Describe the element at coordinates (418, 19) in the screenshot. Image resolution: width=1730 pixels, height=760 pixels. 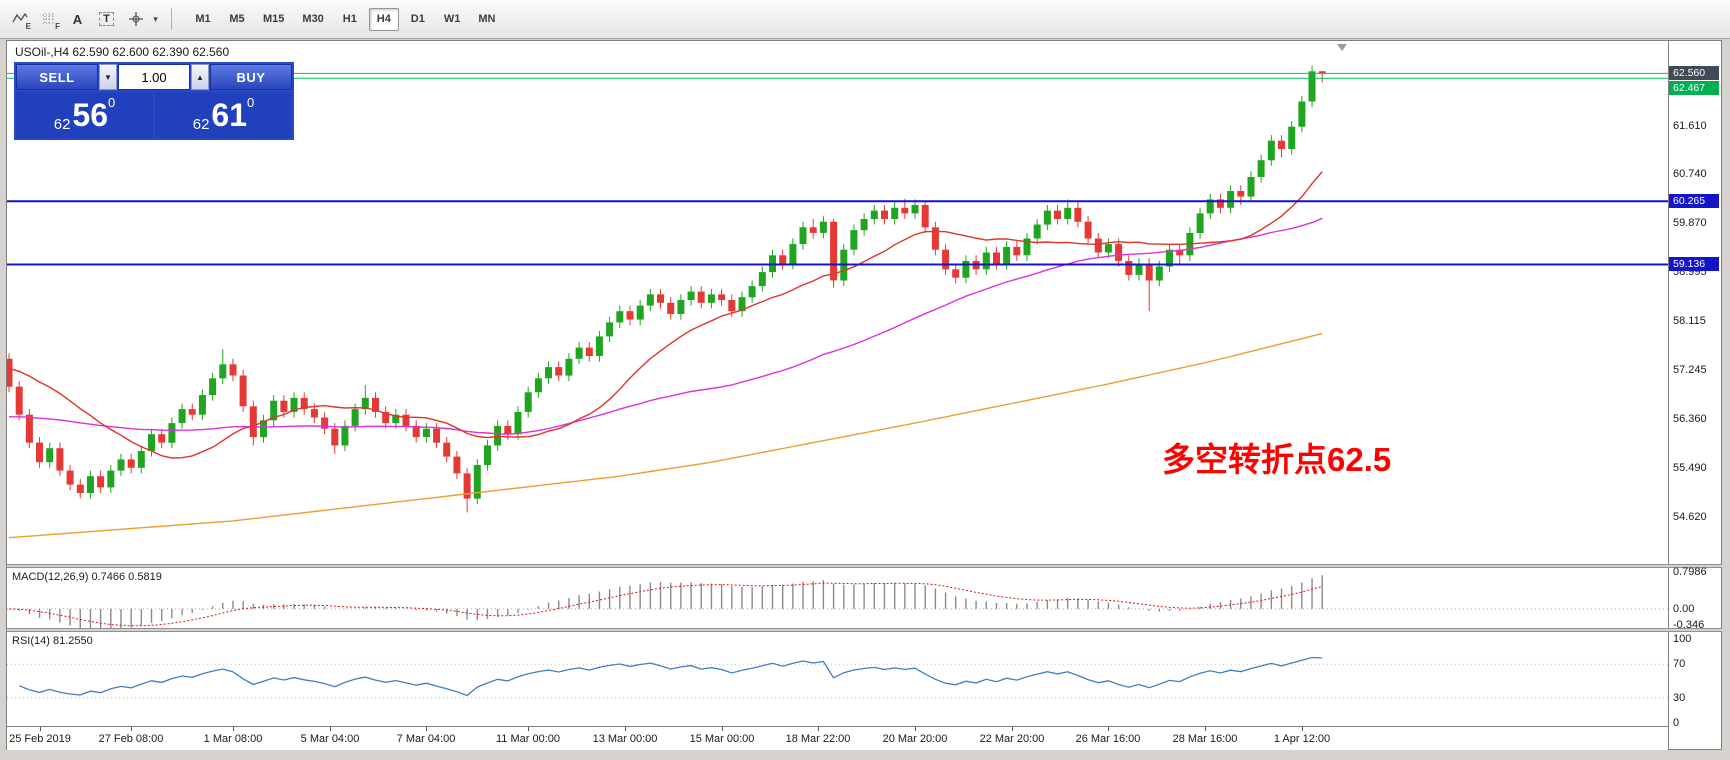
I see `tf-D1: D1` at that location.